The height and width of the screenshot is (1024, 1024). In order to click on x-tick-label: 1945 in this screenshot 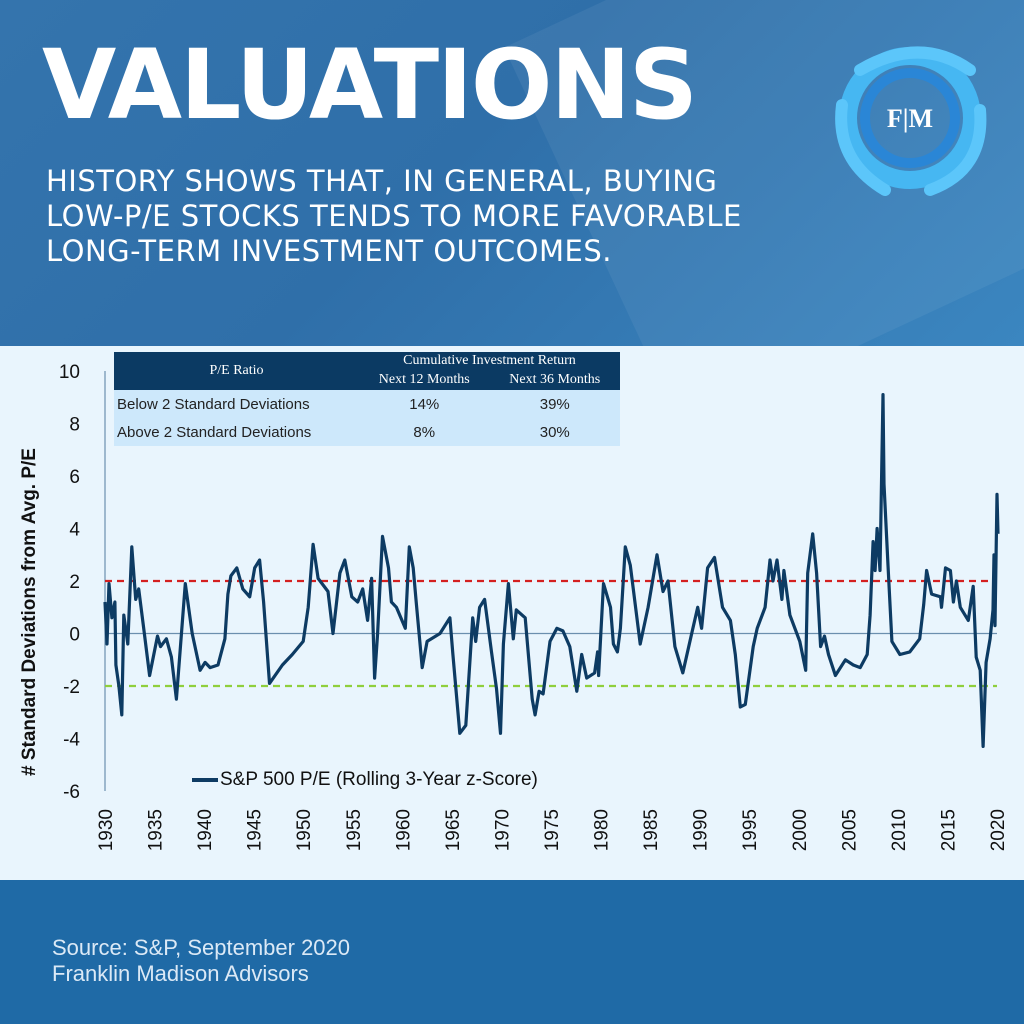, I will do `click(255, 830)`.